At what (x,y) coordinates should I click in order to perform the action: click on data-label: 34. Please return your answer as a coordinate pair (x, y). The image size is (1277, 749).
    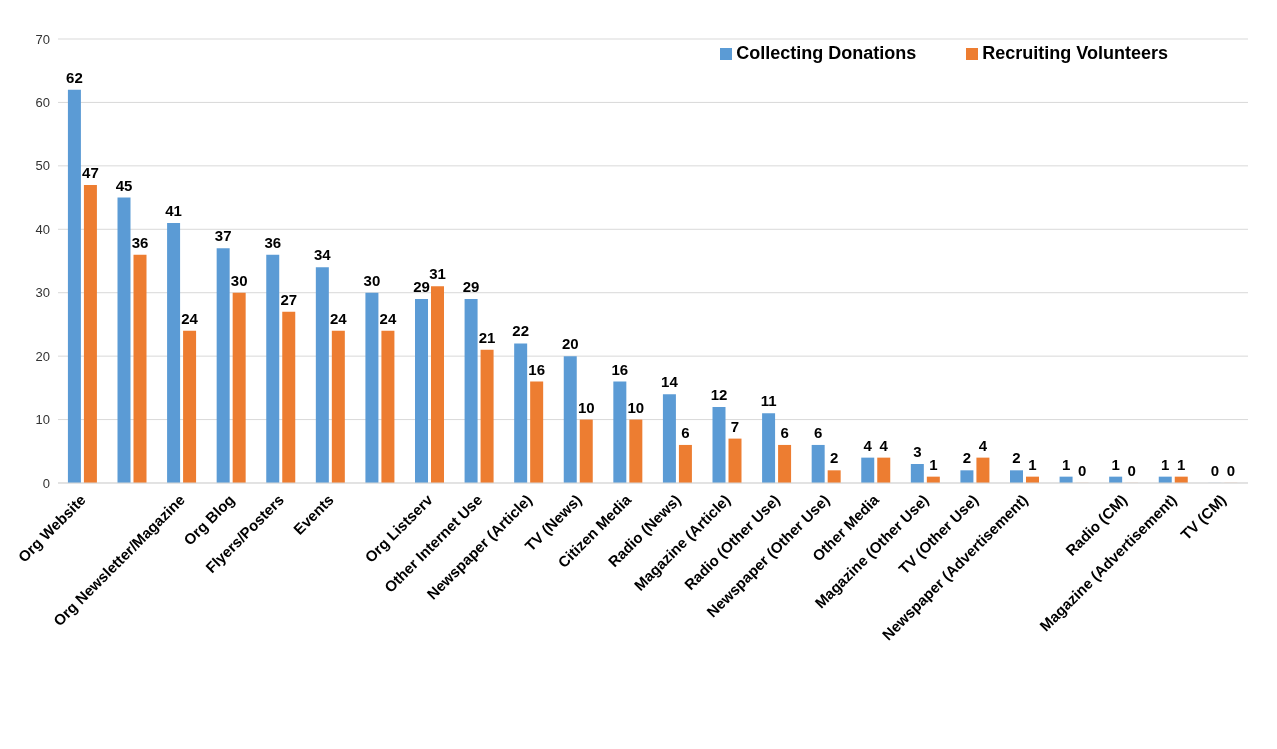
    Looking at the image, I should click on (322, 255).